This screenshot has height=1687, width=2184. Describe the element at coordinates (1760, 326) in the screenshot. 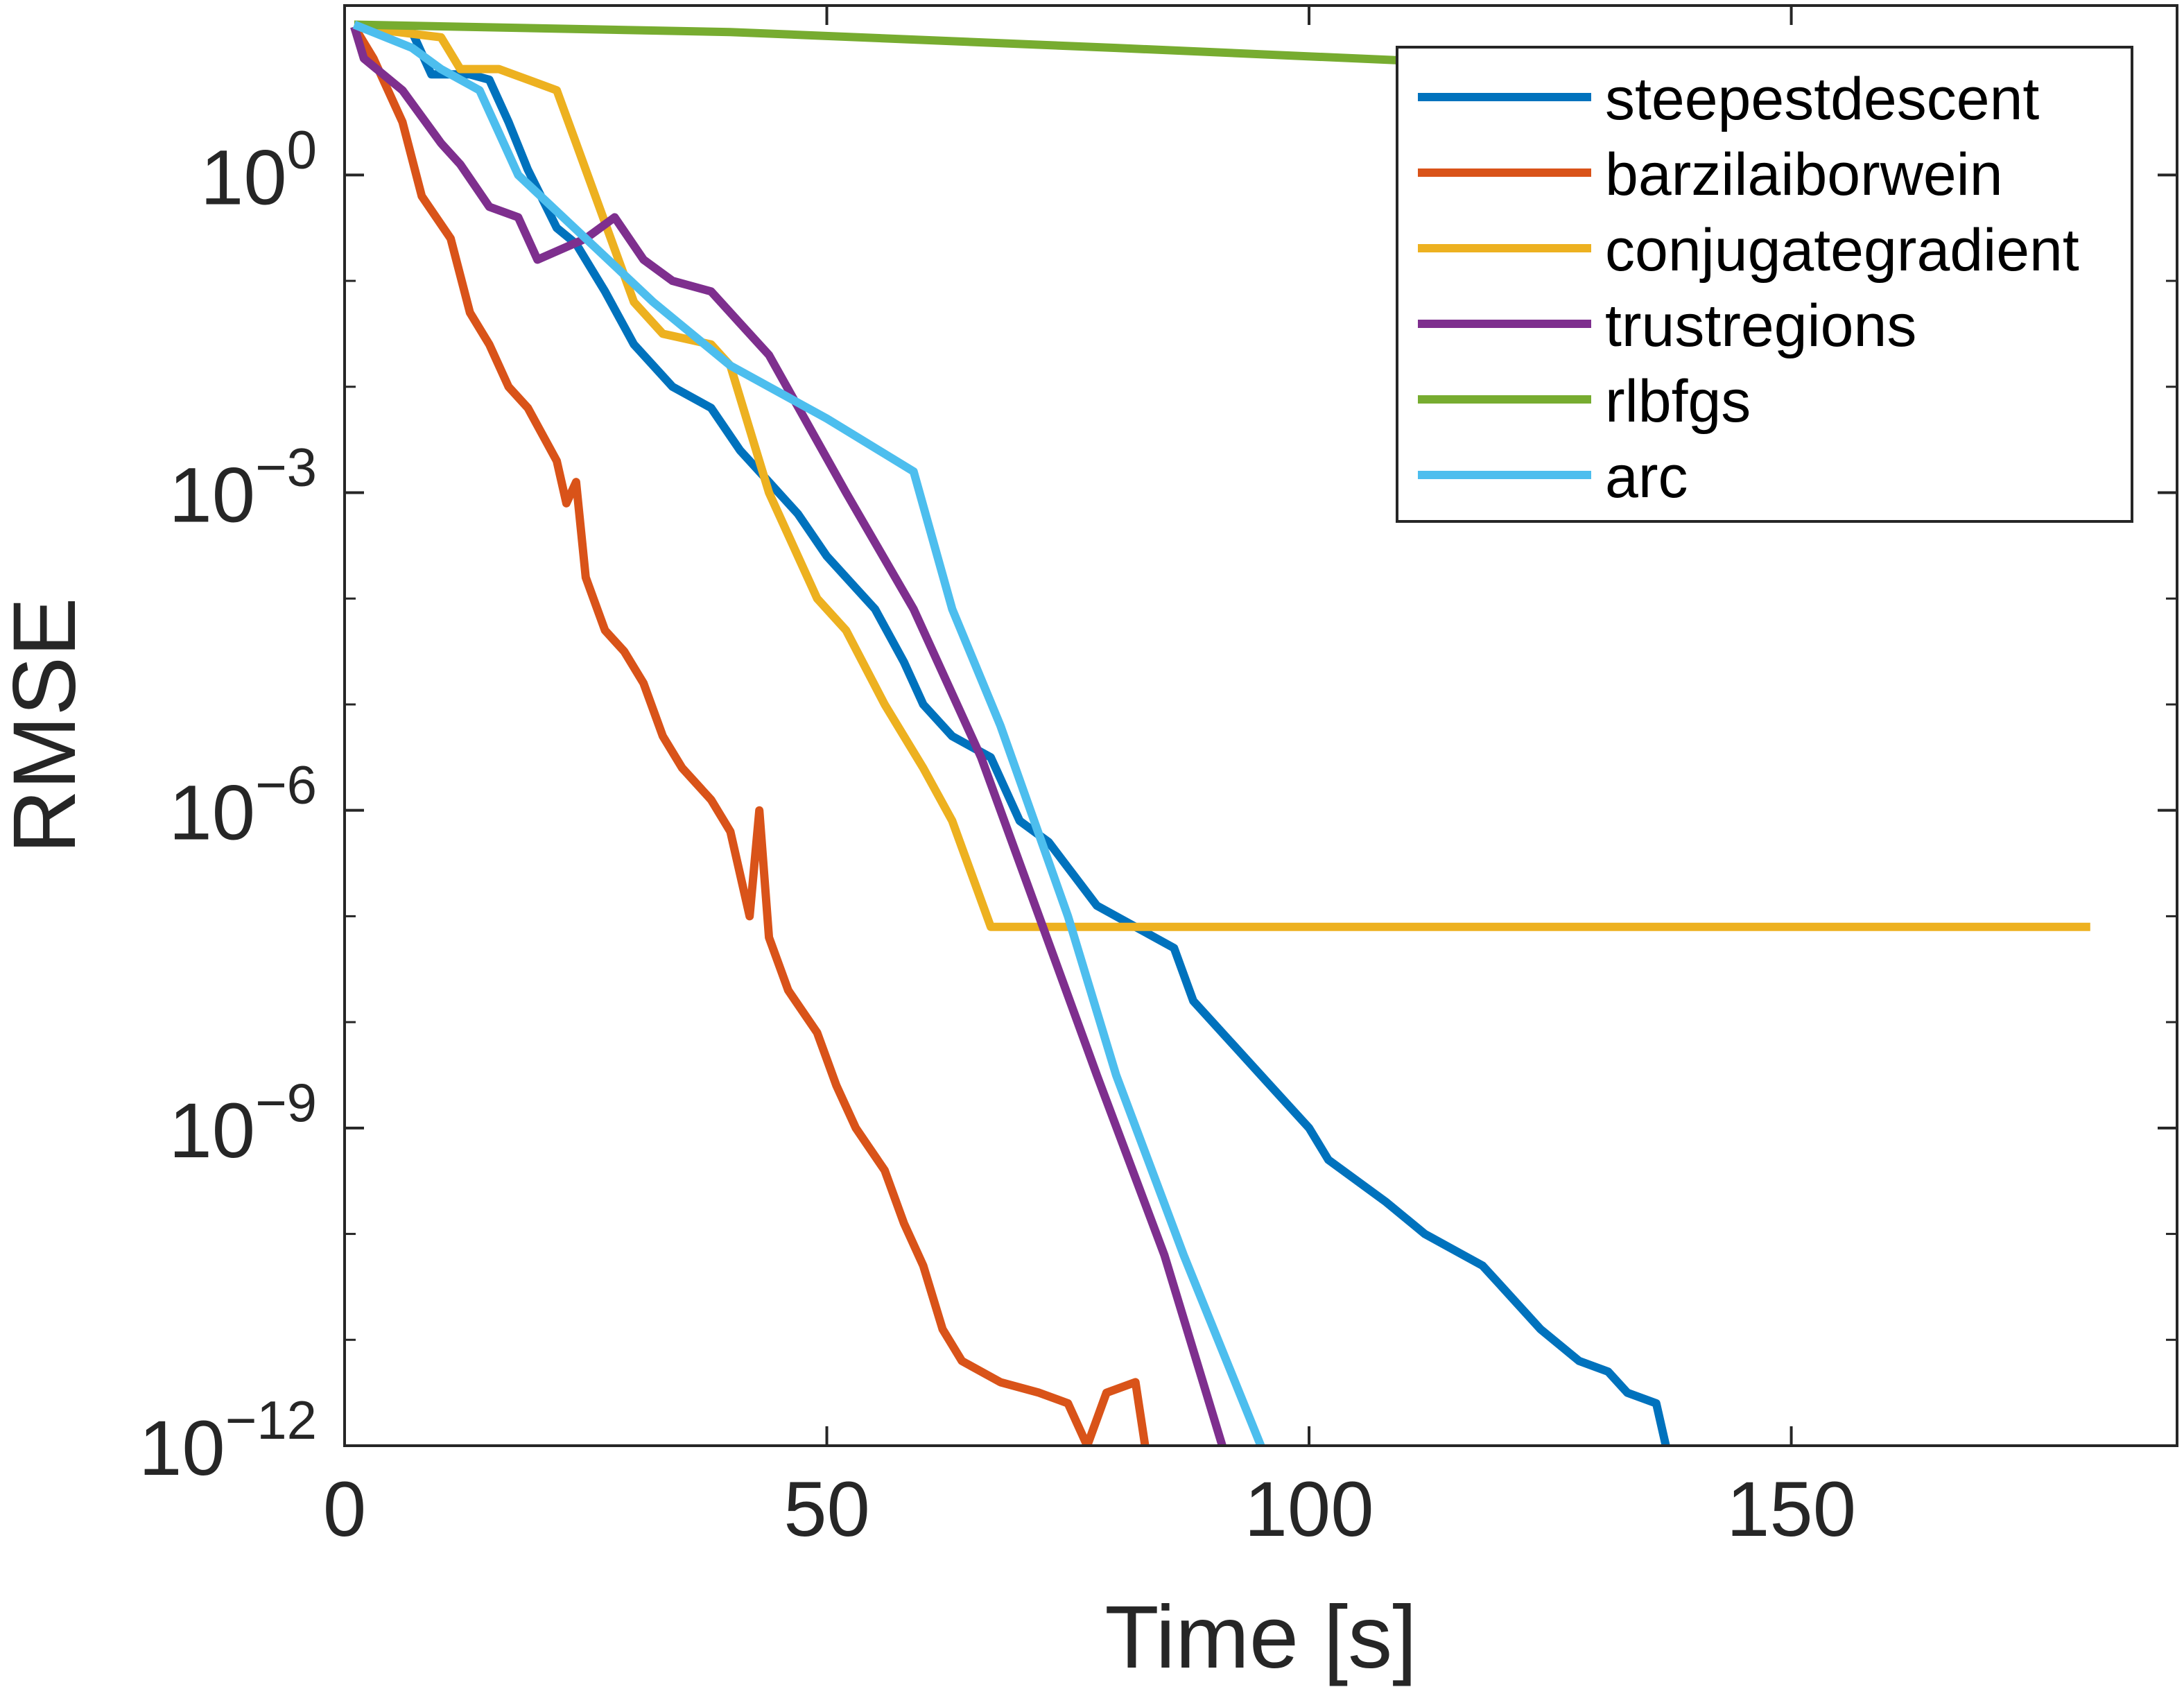

I see `legend-label-trustregions: trustregions` at that location.